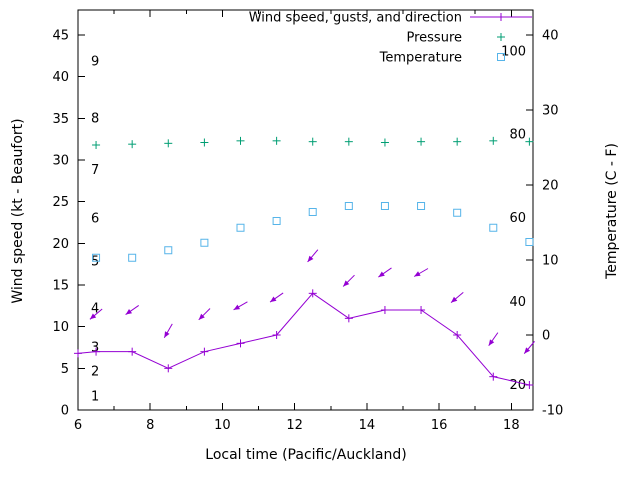  I want to click on y-left-tick-label: 15, so click(60, 286).